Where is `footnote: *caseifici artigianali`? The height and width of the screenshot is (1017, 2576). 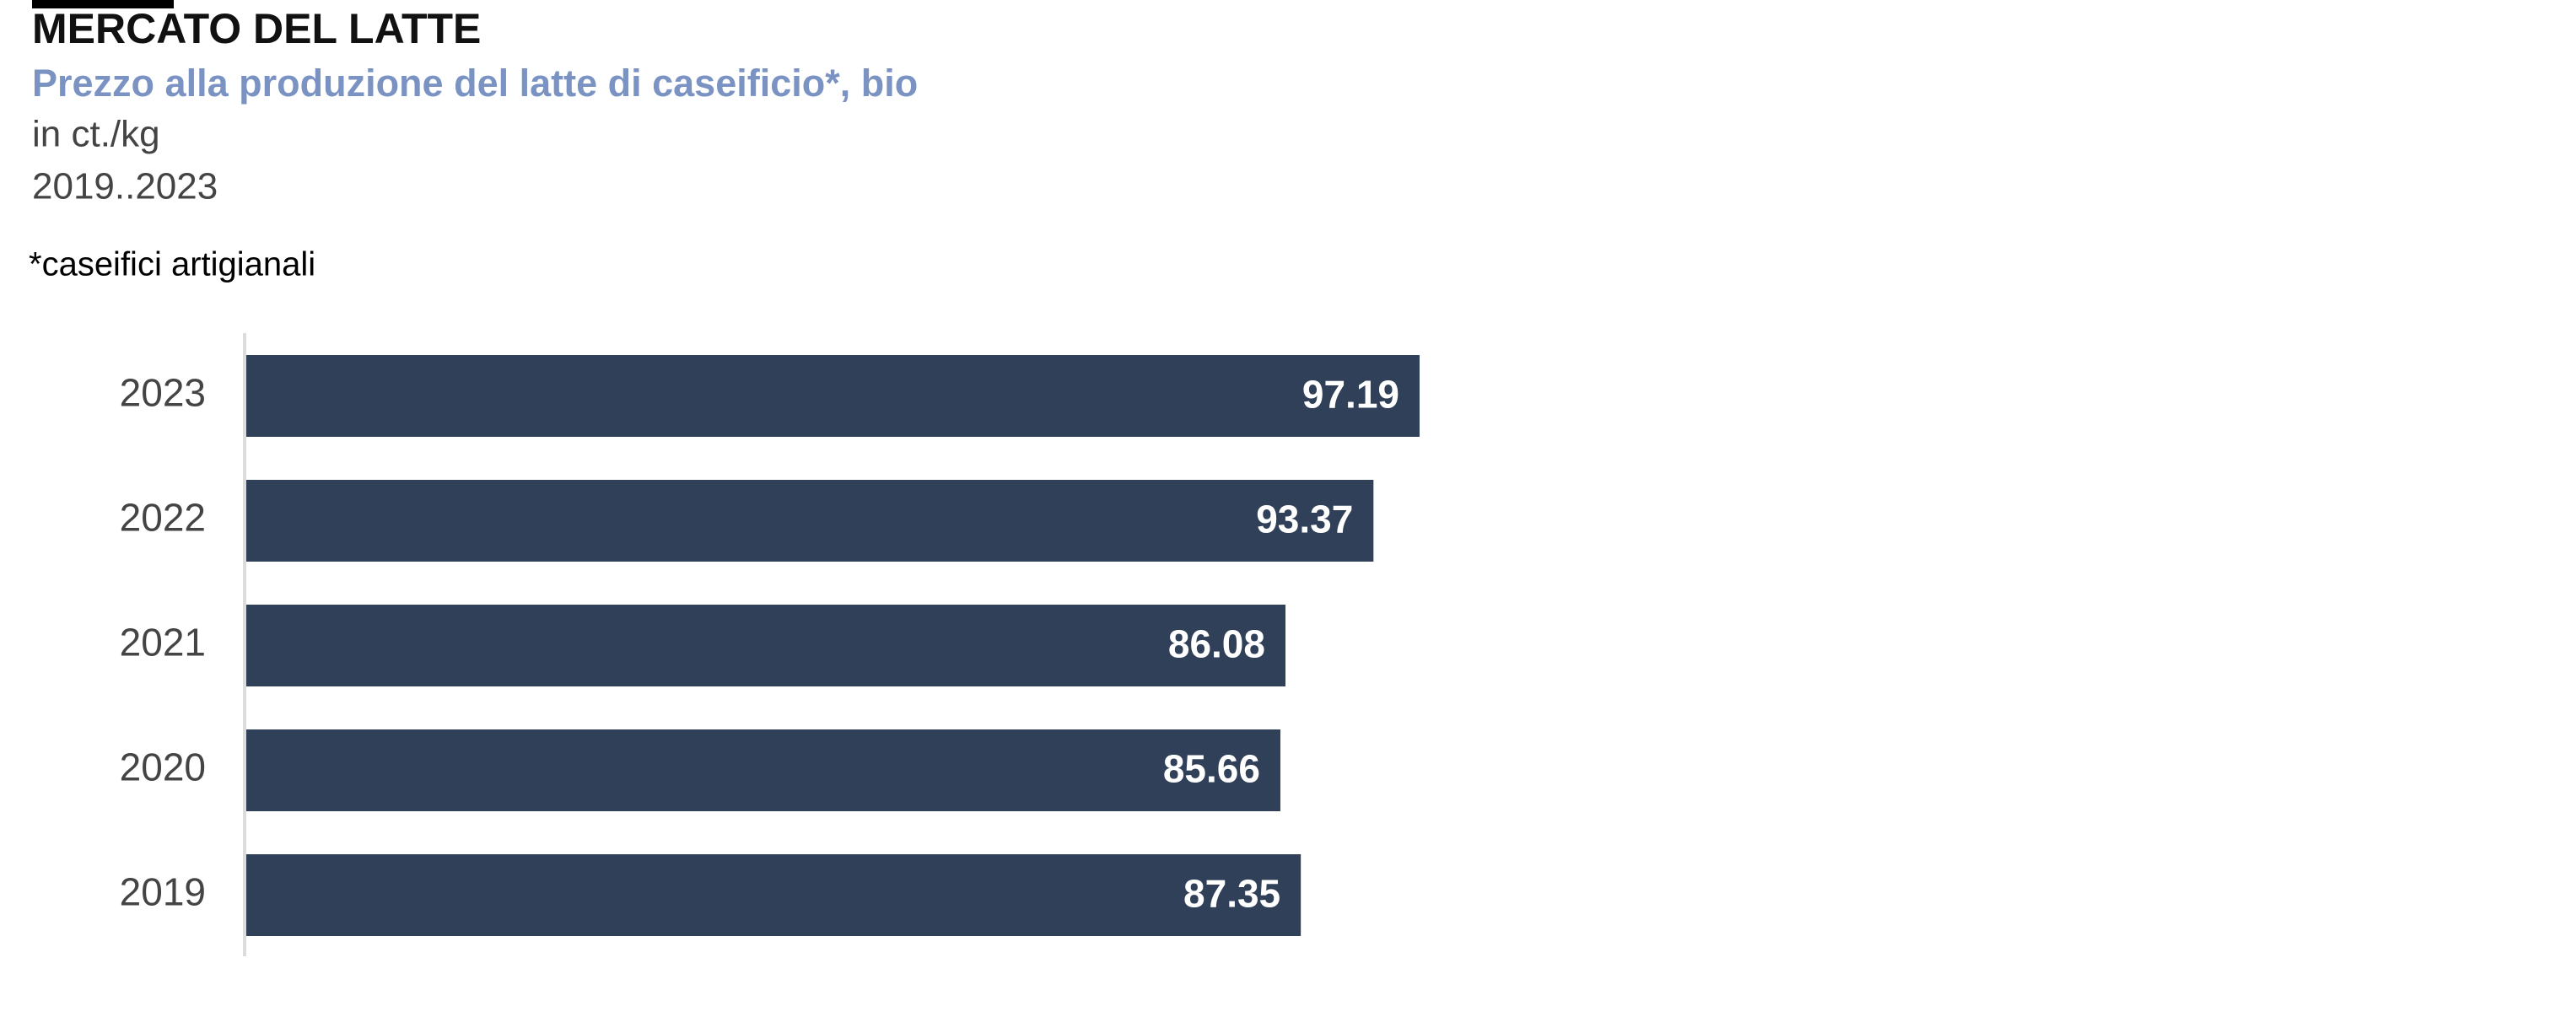
footnote: *caseifici artigianali is located at coordinates (172, 264).